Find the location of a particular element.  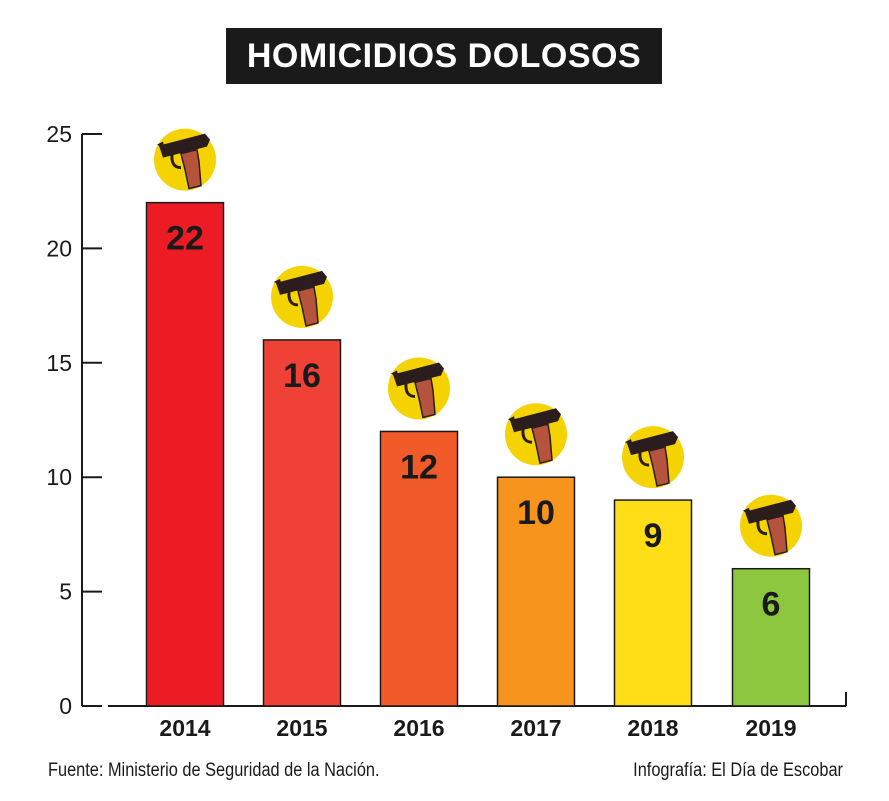

y-tick-label: 15 is located at coordinates (59, 363).